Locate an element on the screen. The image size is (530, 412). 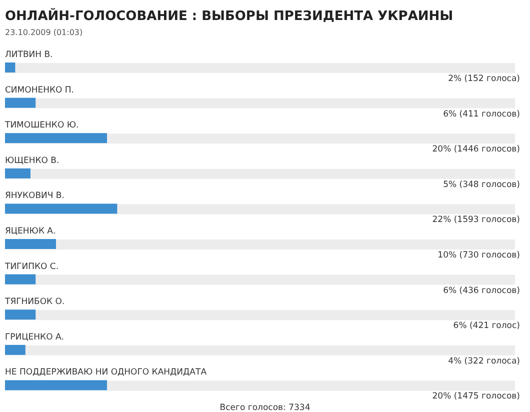
y-tick-label: ТИГИПКО С. is located at coordinates (31, 267).